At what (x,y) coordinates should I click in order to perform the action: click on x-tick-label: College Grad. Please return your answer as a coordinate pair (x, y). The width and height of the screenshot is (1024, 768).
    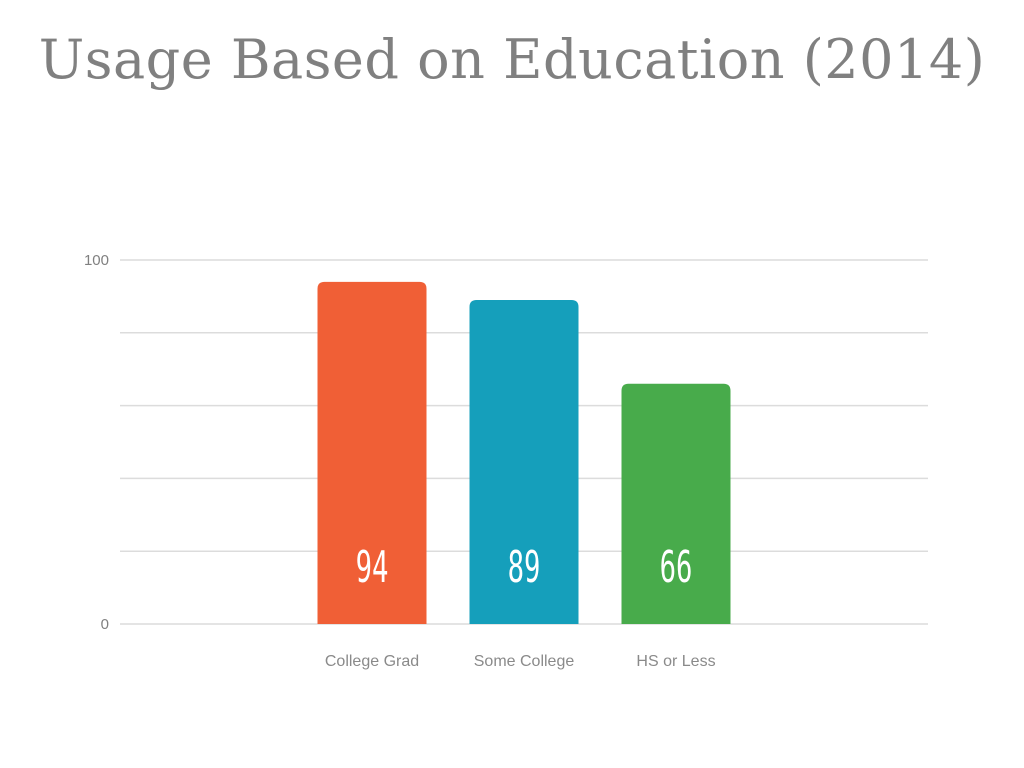
    Looking at the image, I should click on (372, 661).